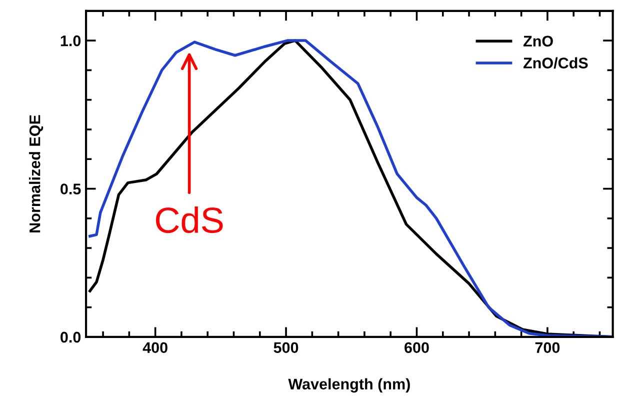 Image resolution: width=619 pixels, height=404 pixels. What do you see at coordinates (555, 63) in the screenshot?
I see `legend-label: ZnO/CdS` at bounding box center [555, 63].